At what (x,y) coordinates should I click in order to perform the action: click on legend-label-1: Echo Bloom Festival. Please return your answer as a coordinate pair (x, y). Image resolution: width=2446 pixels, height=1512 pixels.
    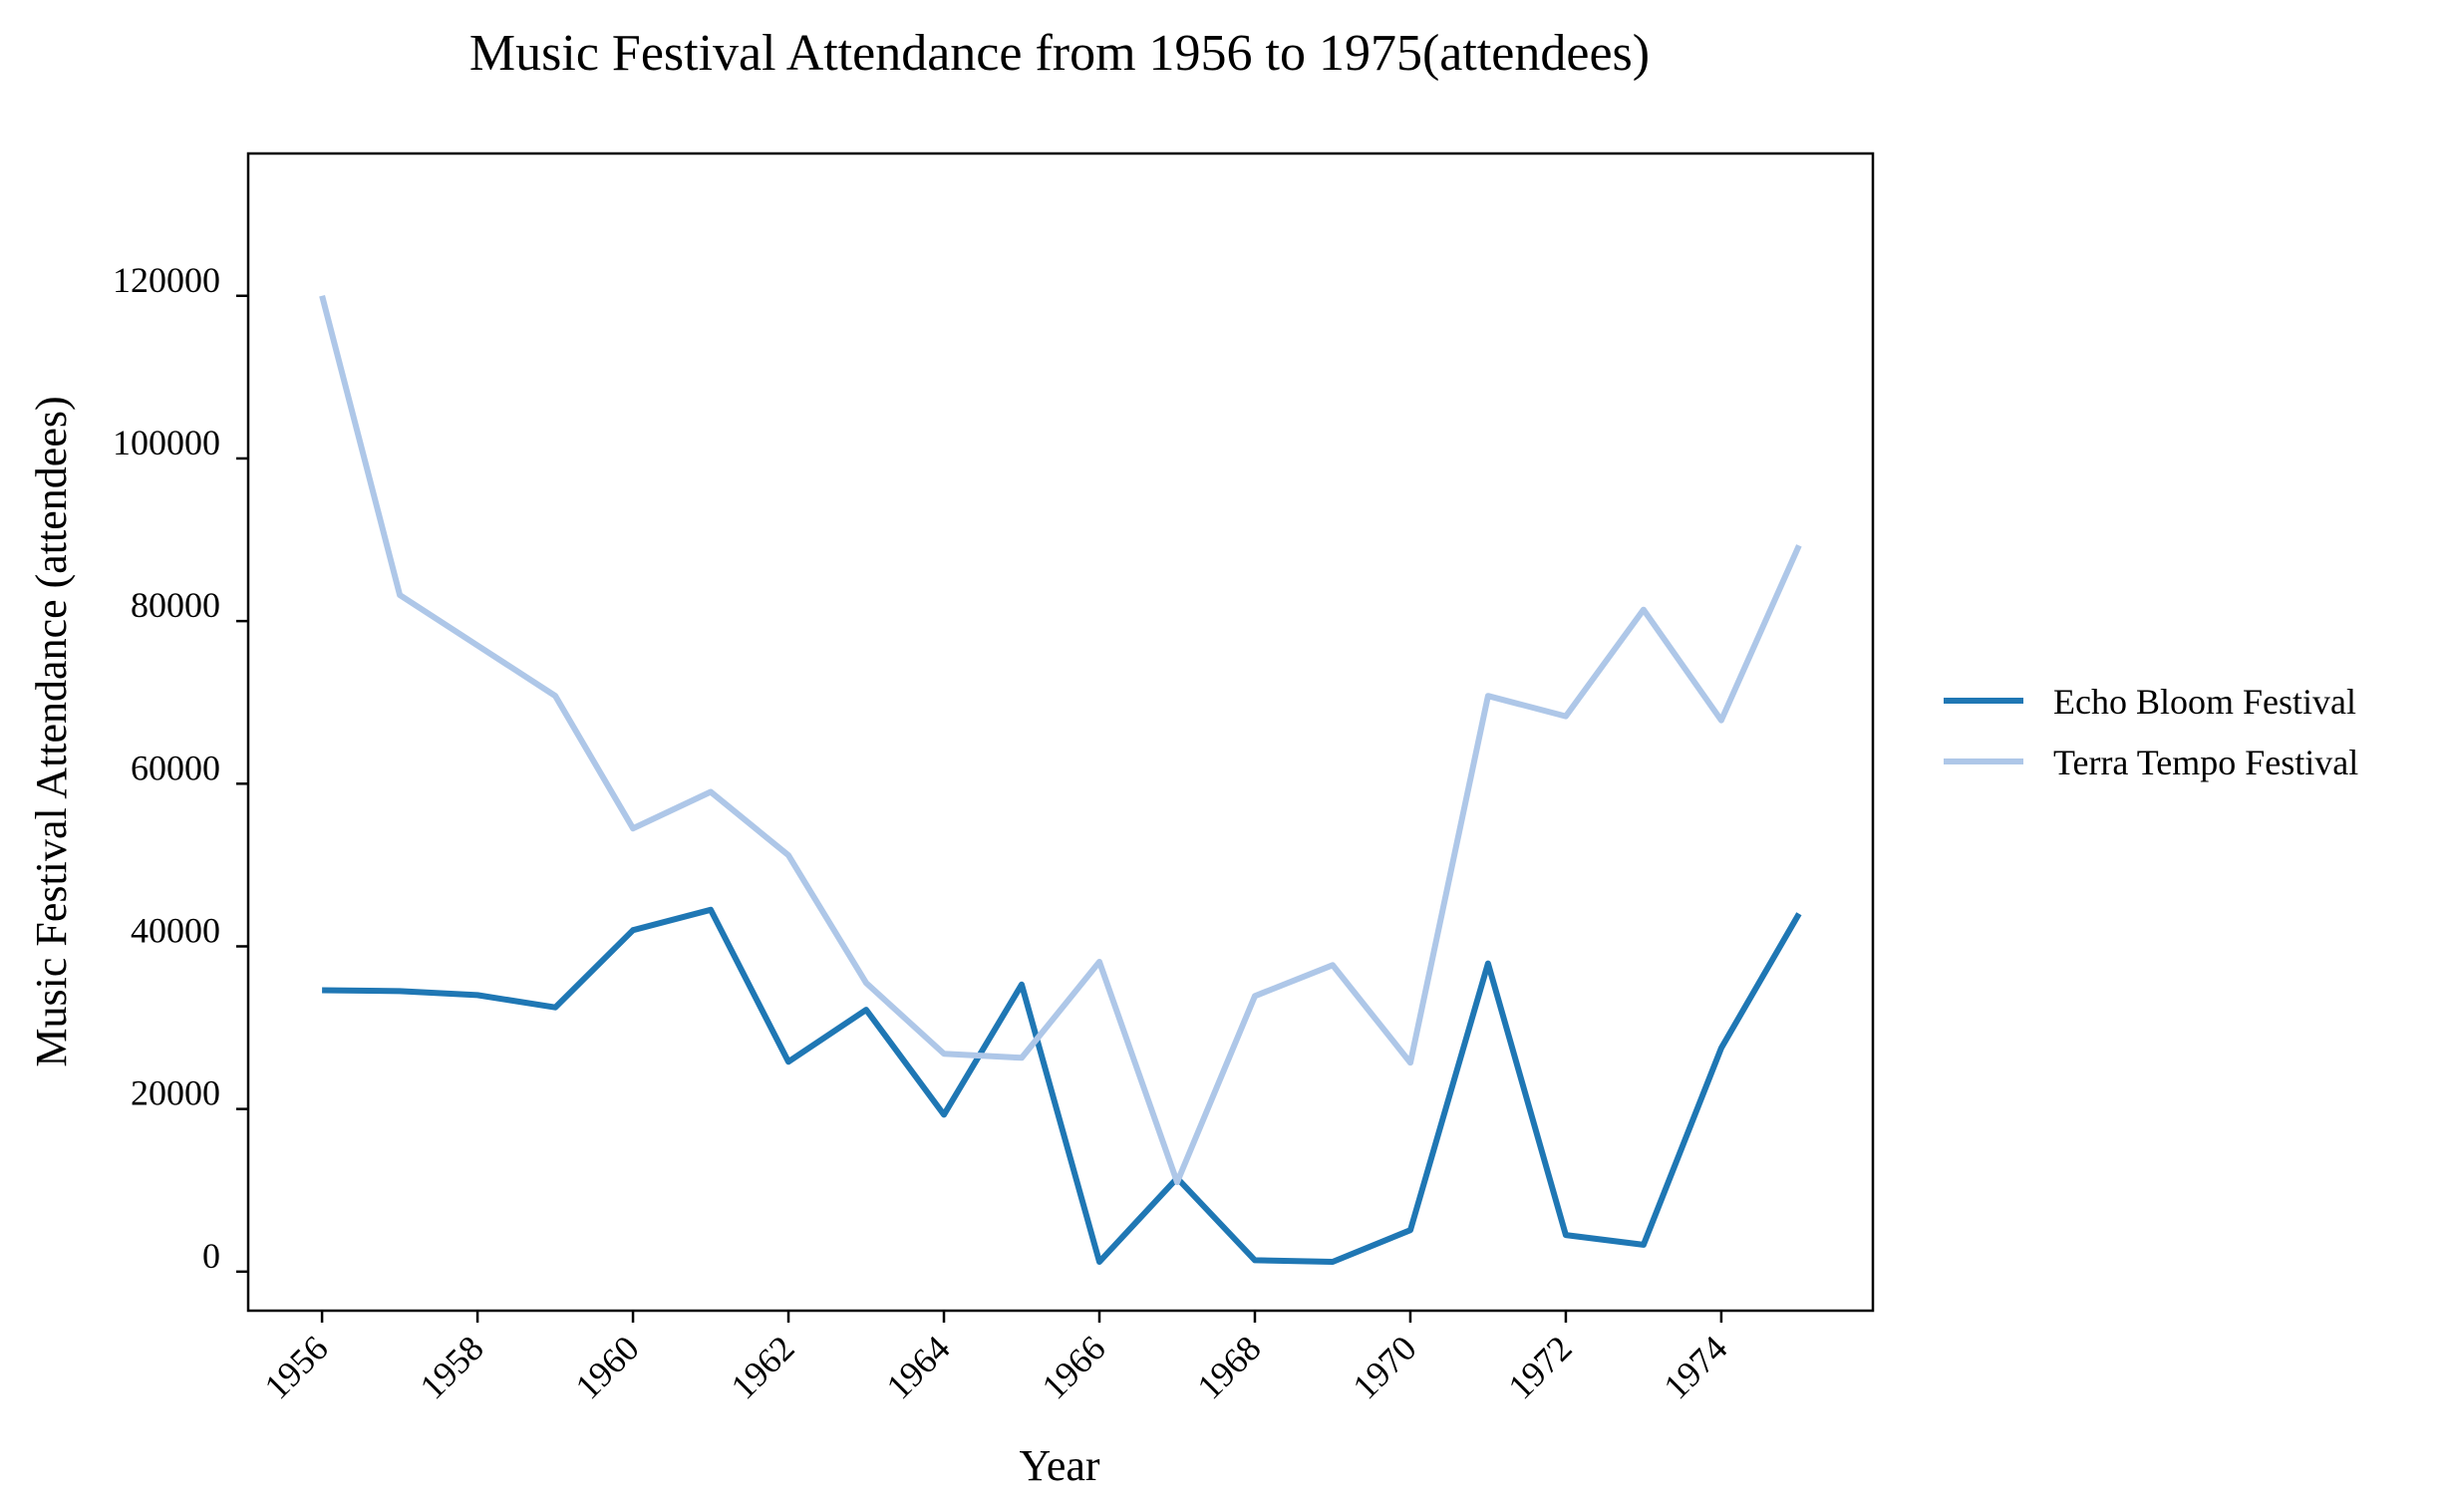
    Looking at the image, I should click on (2204, 702).